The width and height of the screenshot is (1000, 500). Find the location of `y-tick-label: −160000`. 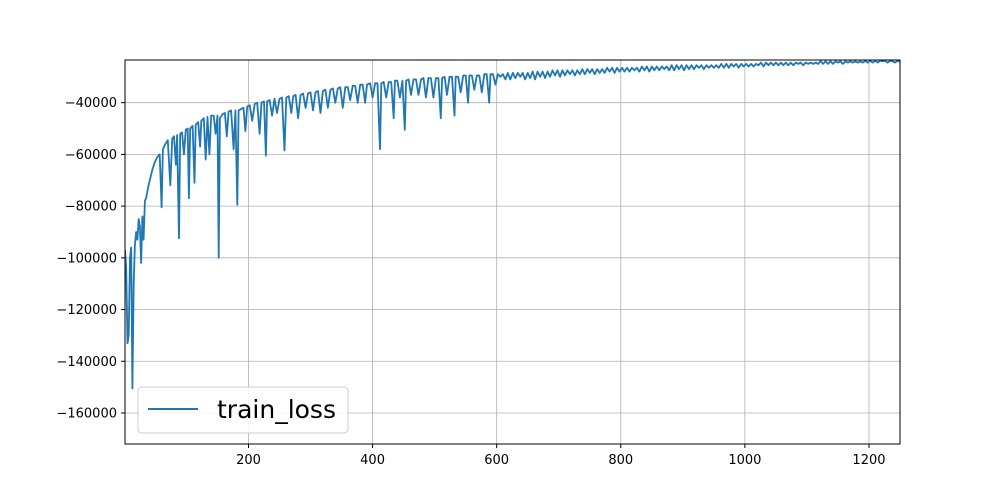

y-tick-label: −160000 is located at coordinates (86, 413).